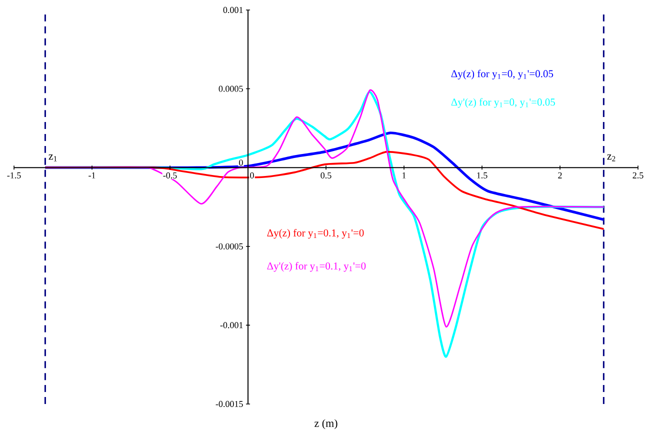 The width and height of the screenshot is (653, 441). I want to click on text: Δy'(z) for y$_{1}$=0.1, y$_{1}$'=0, so click(316, 267).